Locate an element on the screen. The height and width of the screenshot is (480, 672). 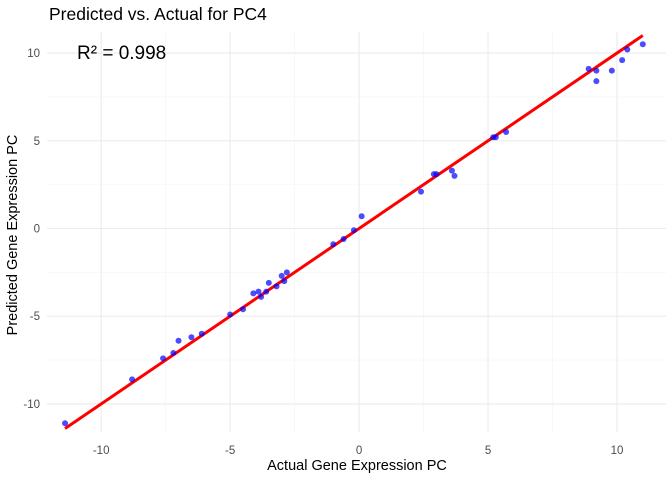
y-tick-label: 10 is located at coordinates (33, 54).